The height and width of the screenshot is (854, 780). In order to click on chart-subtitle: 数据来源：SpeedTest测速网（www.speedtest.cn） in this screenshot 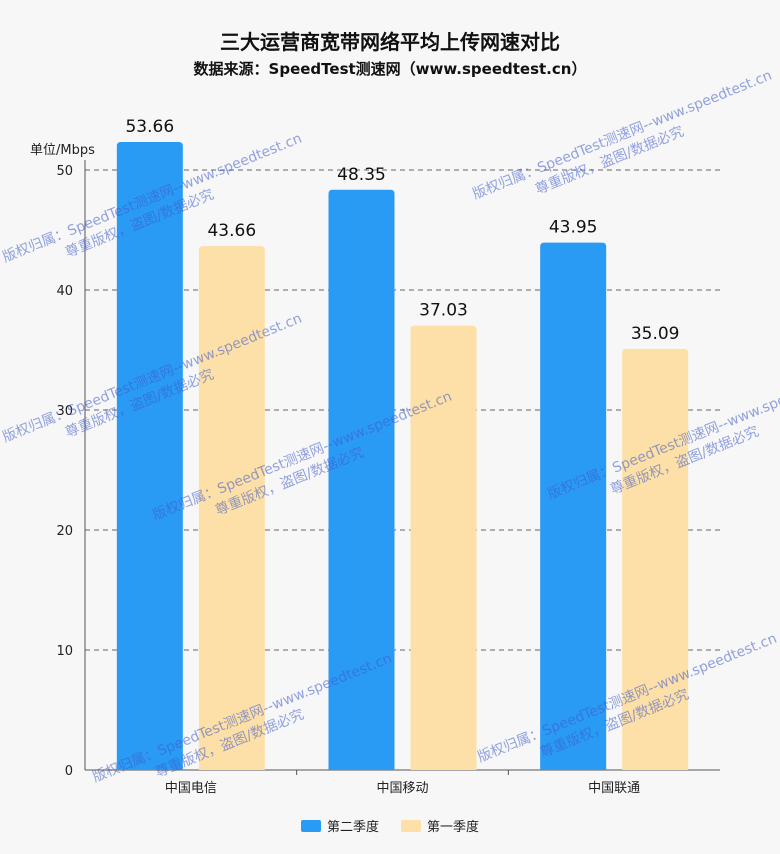, I will do `click(390, 69)`.